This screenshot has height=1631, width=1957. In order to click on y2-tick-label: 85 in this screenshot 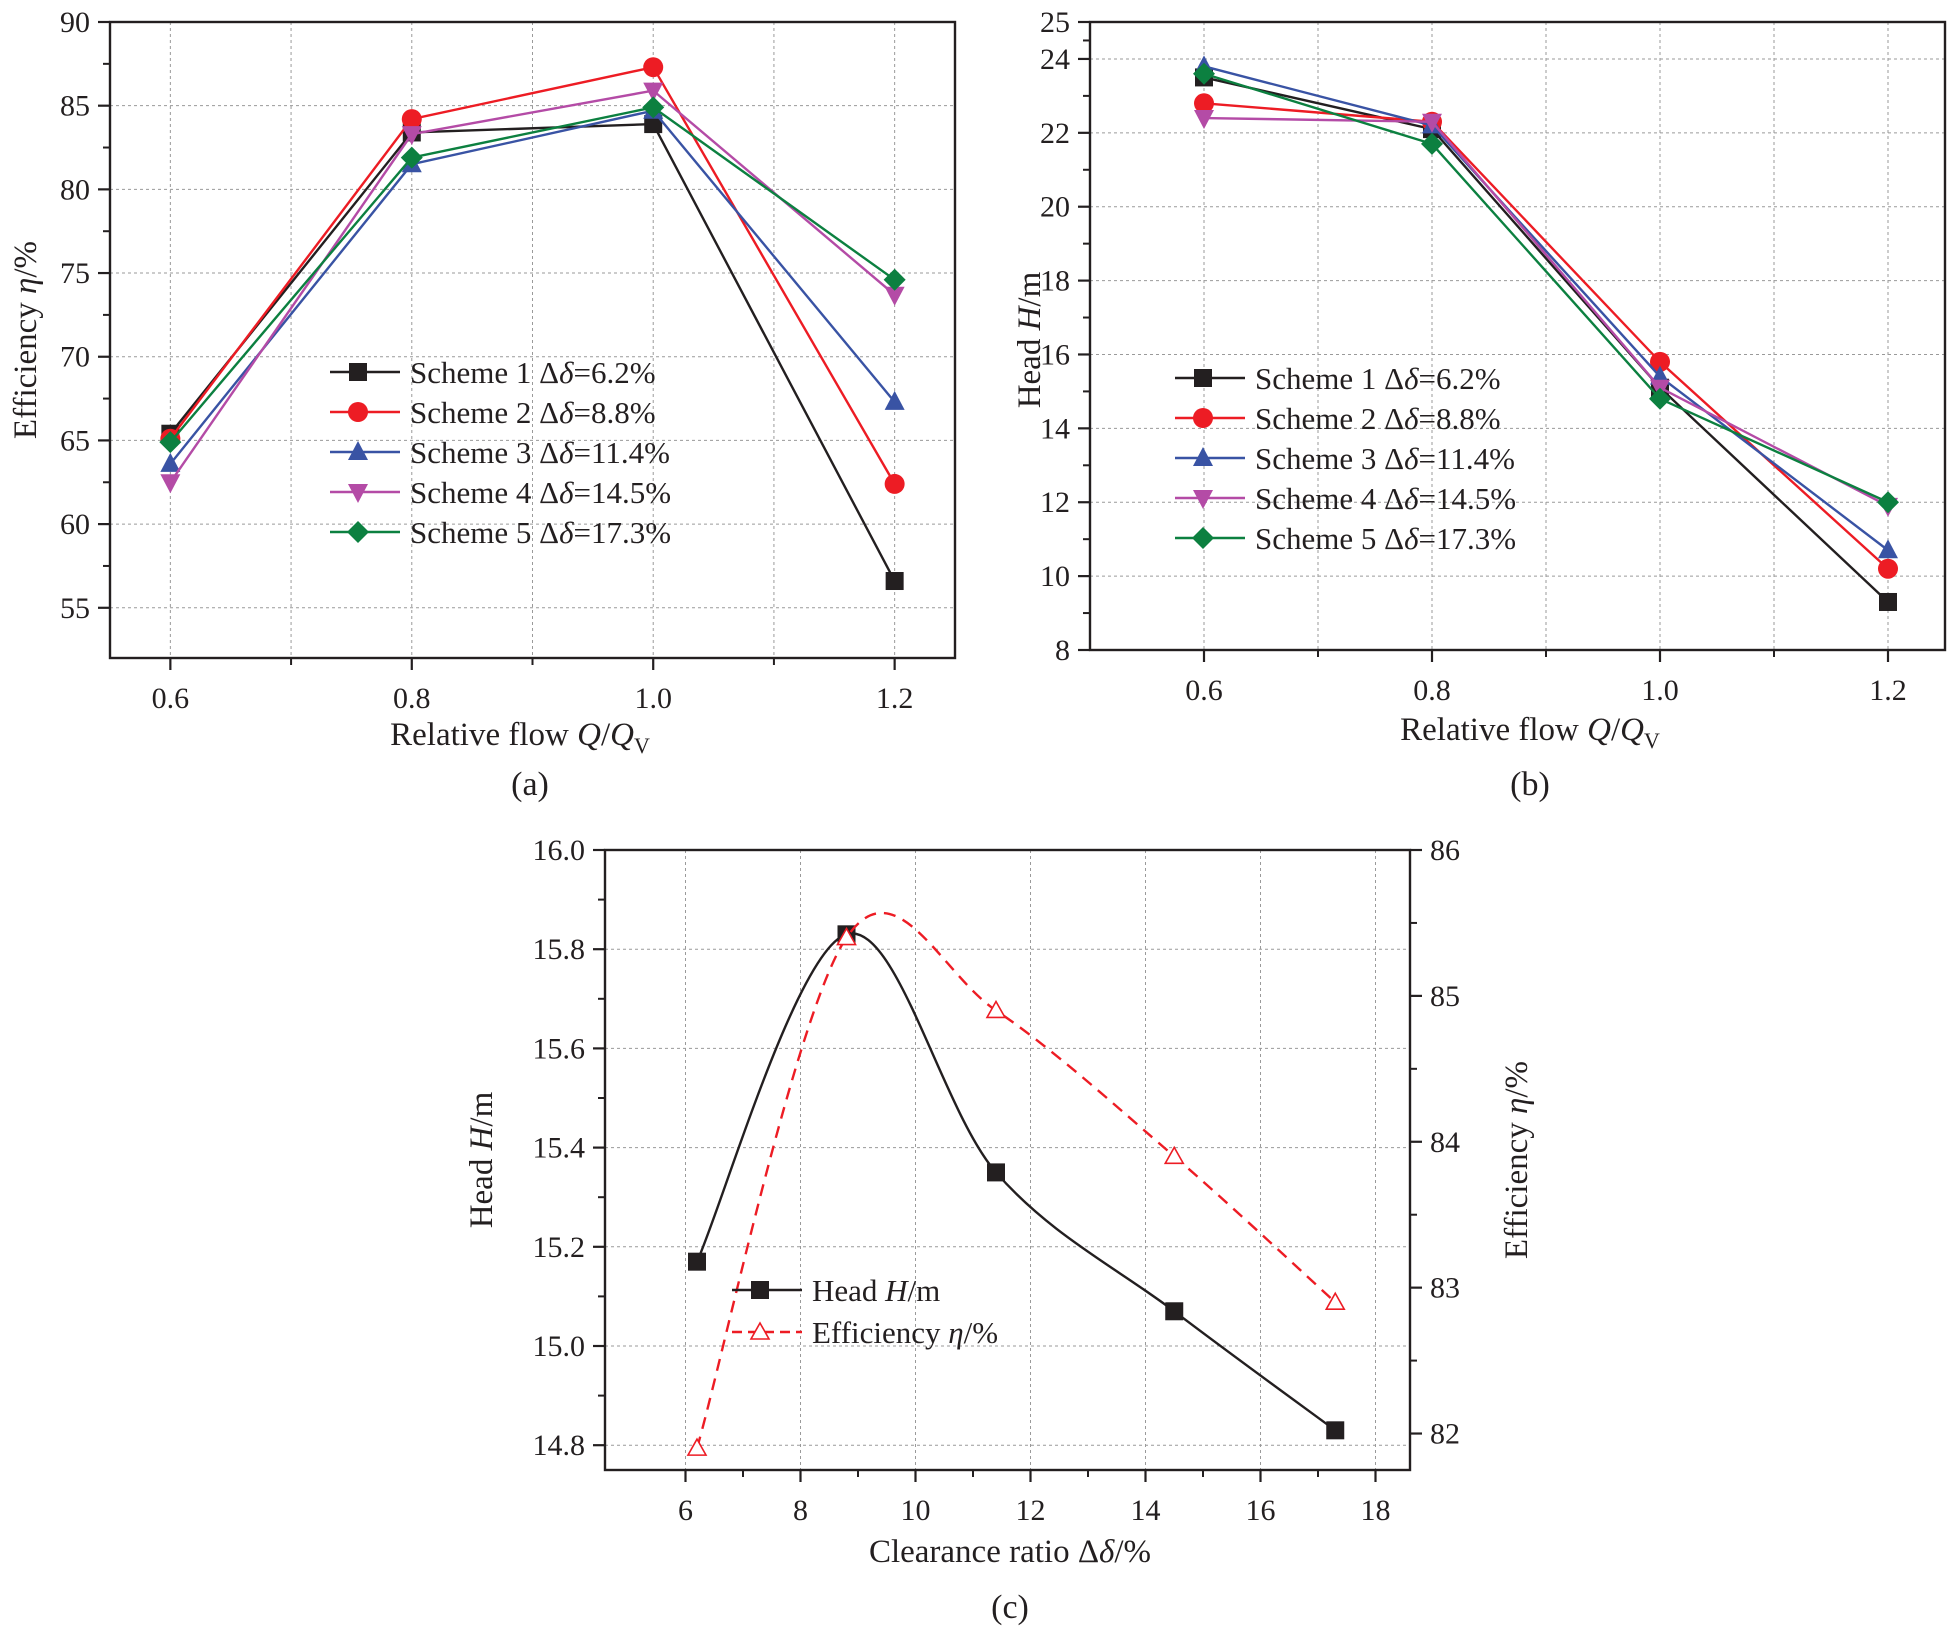, I will do `click(1445, 996)`.